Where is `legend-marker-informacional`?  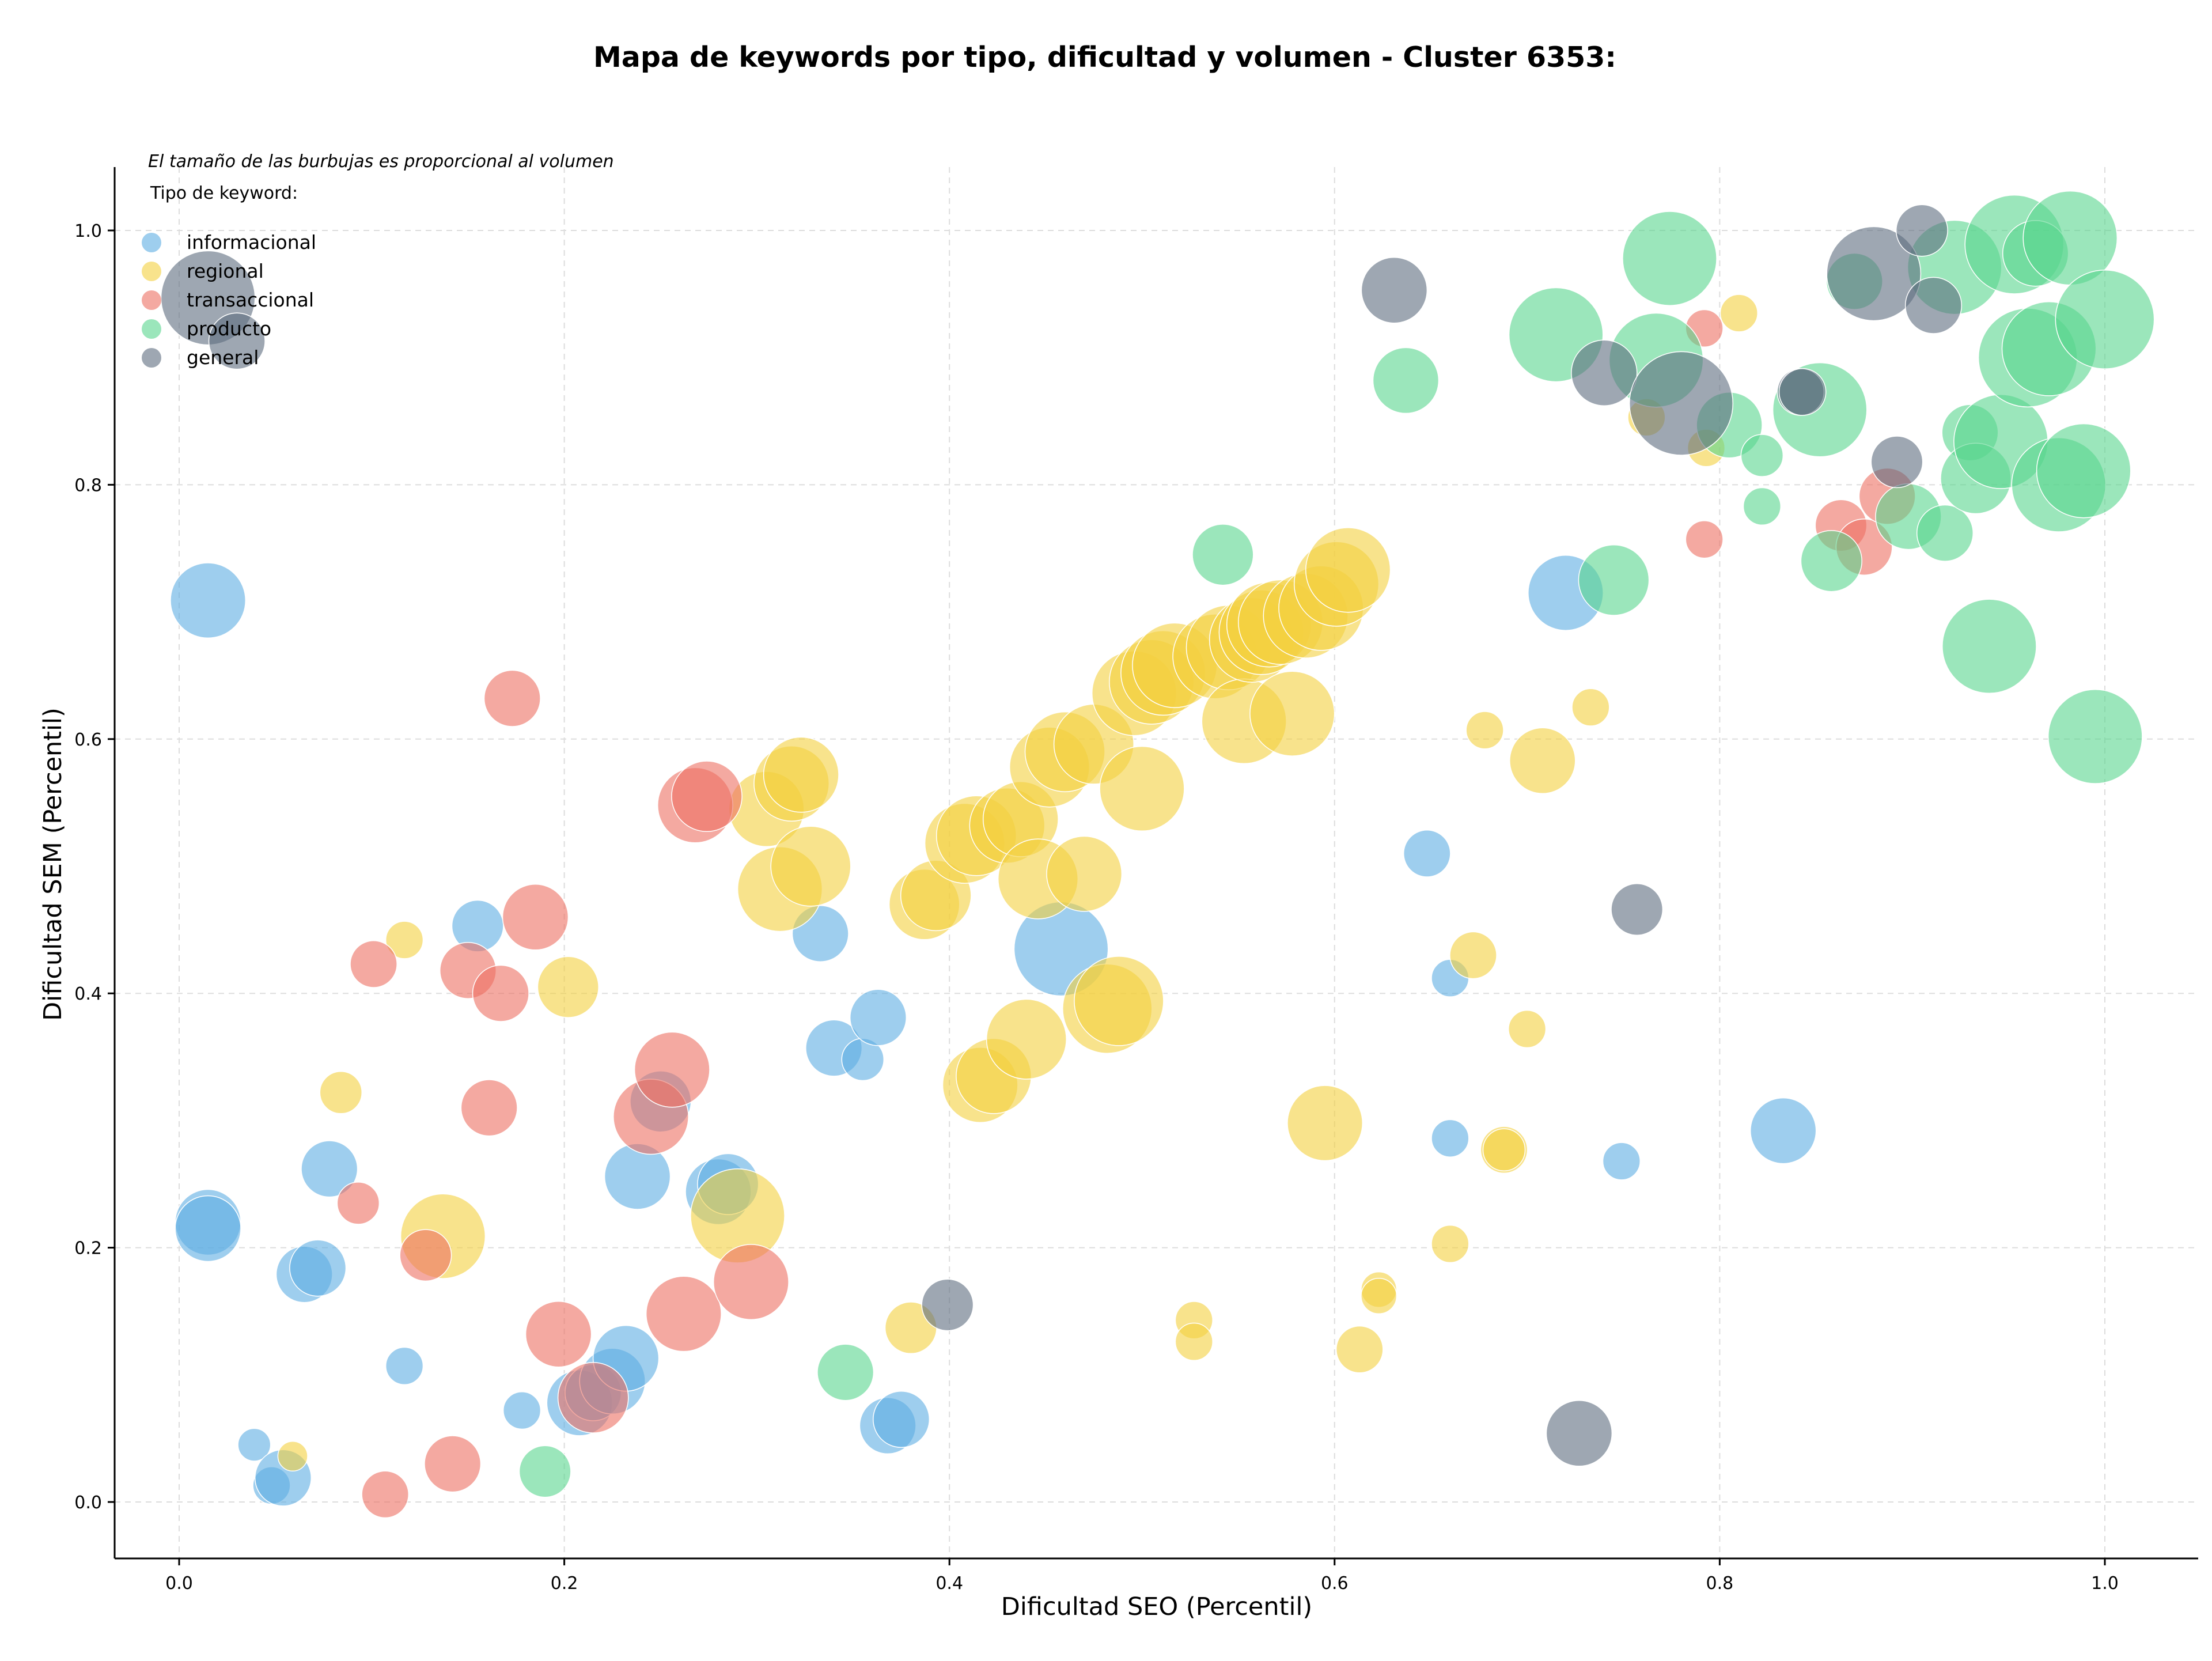 legend-marker-informacional is located at coordinates (151, 242).